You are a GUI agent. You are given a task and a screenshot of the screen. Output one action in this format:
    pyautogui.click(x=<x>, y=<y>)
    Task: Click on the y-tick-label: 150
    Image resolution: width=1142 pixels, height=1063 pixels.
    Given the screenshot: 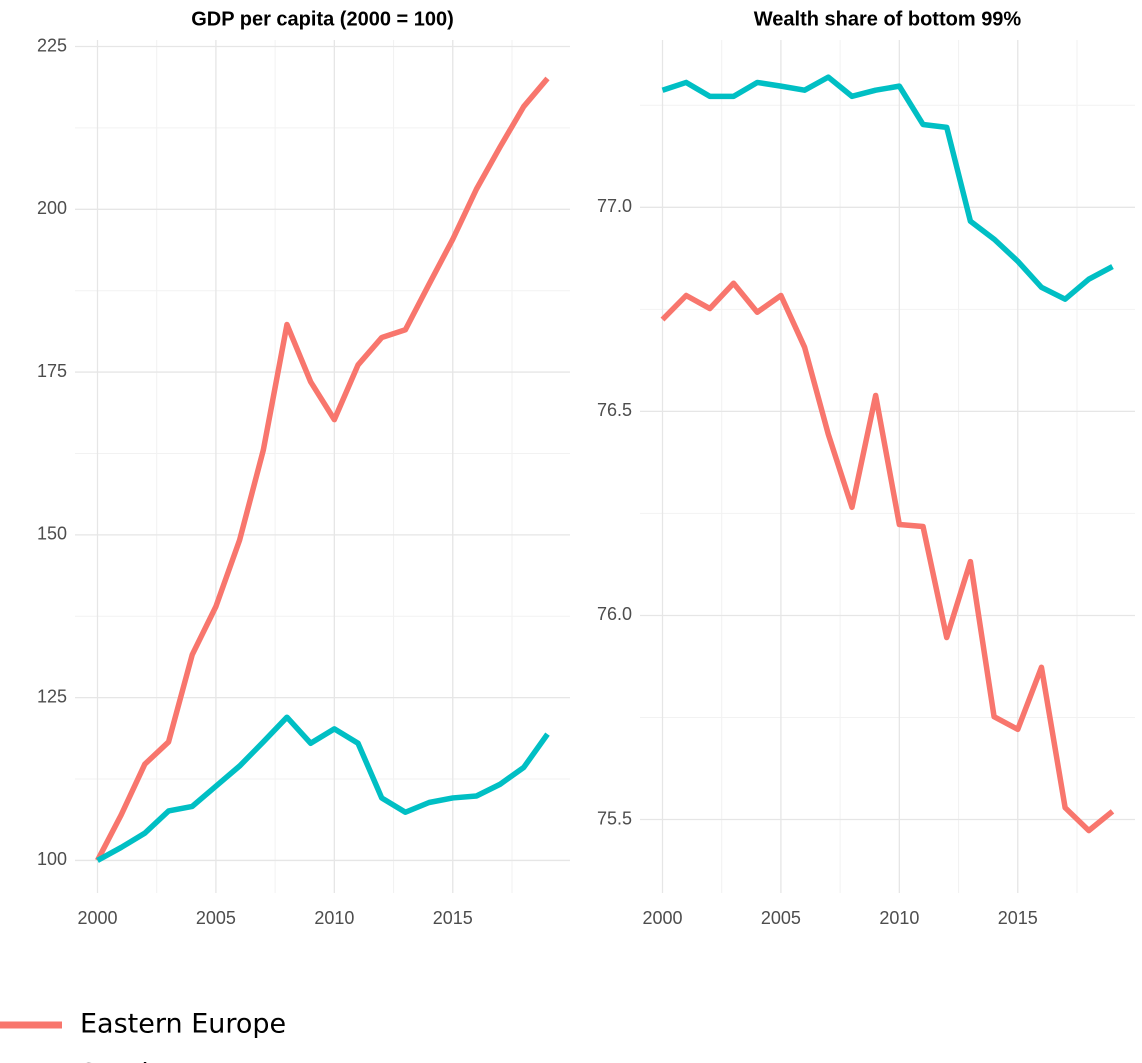 What is the action you would take?
    pyautogui.click(x=52, y=534)
    